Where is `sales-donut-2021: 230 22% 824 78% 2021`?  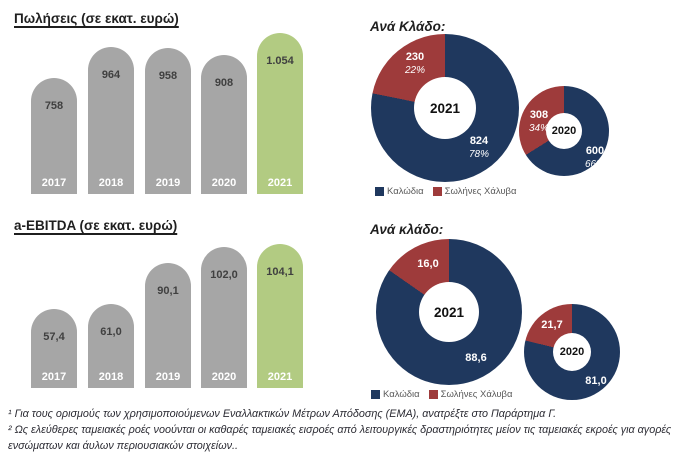
sales-donut-2021: 230 22% 824 78% 2021 is located at coordinates (445, 108).